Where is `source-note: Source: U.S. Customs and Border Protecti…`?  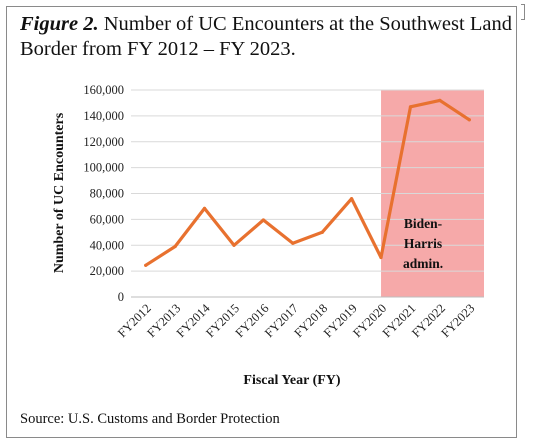 source-note: Source: U.S. Customs and Border Protecti… is located at coordinates (150, 419).